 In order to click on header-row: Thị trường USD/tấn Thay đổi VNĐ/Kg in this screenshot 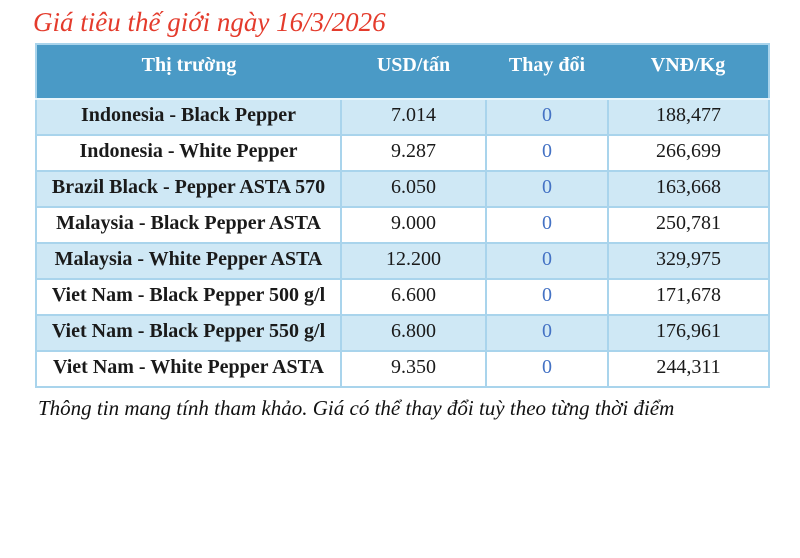, I will do `click(402, 72)`.